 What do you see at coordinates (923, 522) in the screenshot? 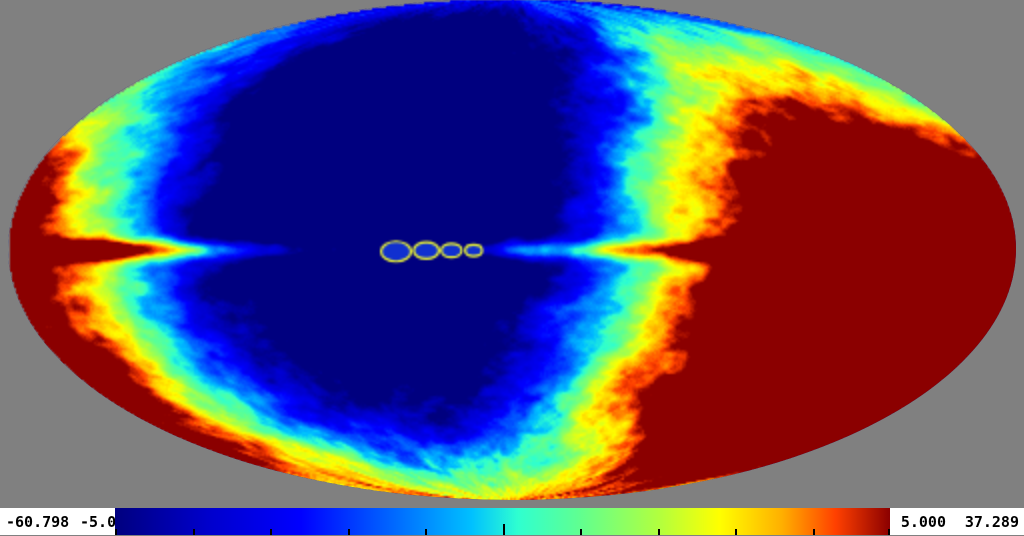
I see `colorbar-max-clip-label: 5.000` at bounding box center [923, 522].